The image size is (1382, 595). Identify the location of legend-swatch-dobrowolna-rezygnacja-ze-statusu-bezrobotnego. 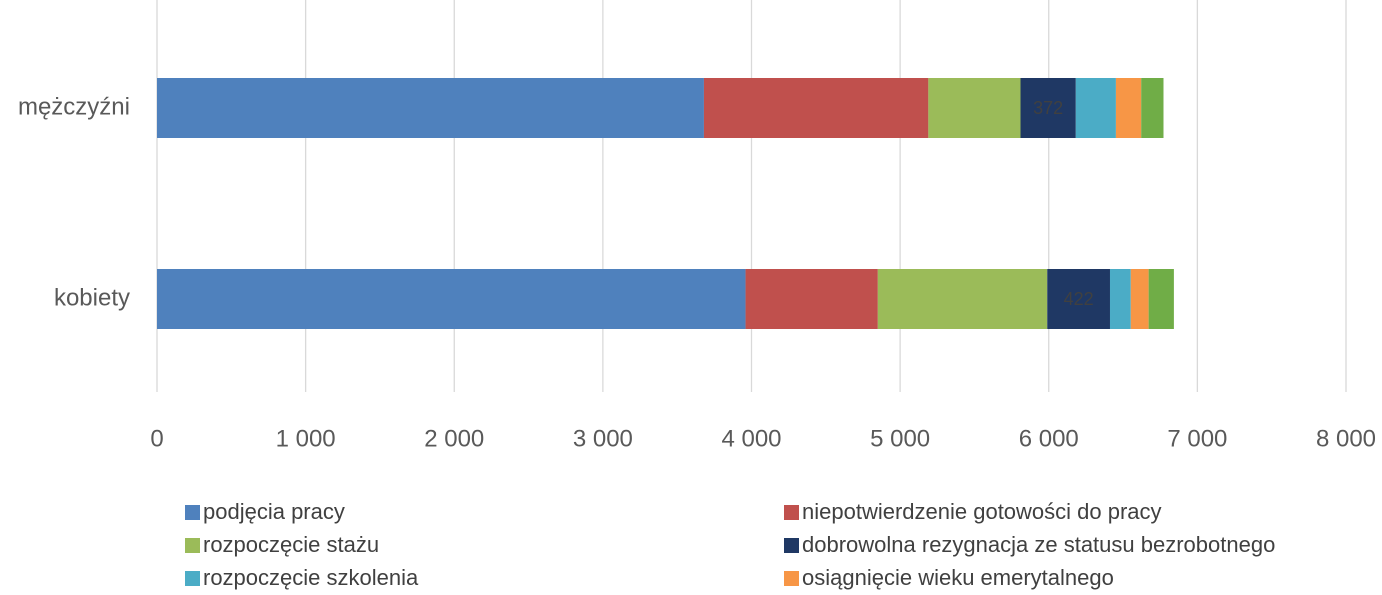
(791, 545).